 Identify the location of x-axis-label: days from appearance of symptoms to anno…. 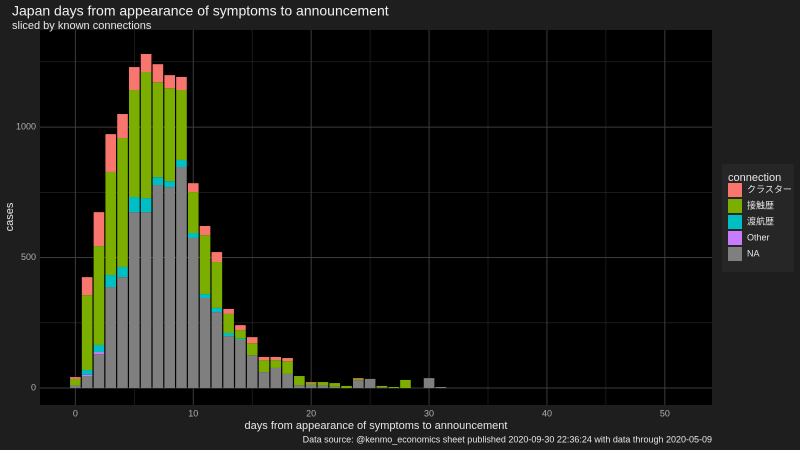
(376, 426).